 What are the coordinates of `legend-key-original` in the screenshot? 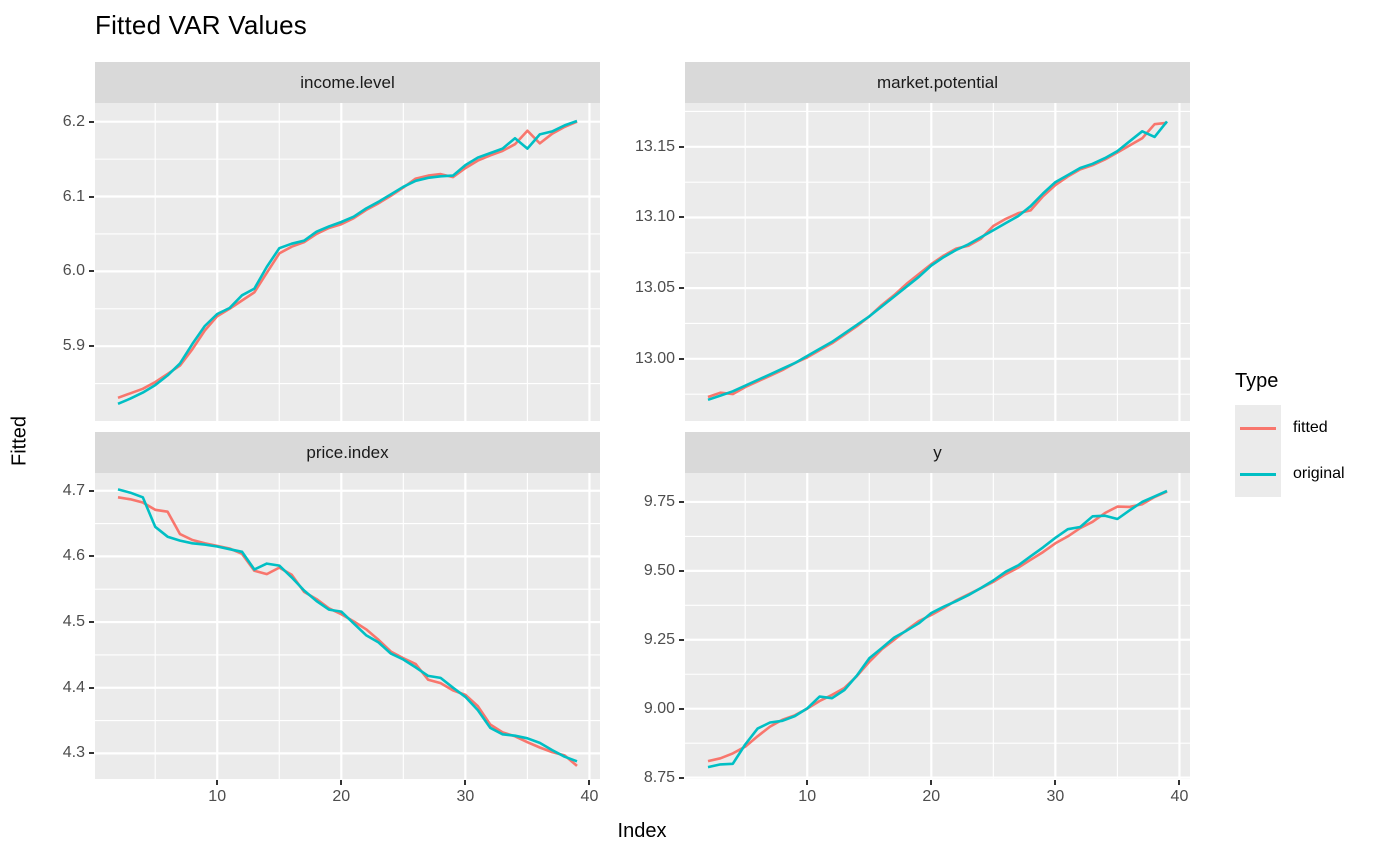 It's located at (1258, 474).